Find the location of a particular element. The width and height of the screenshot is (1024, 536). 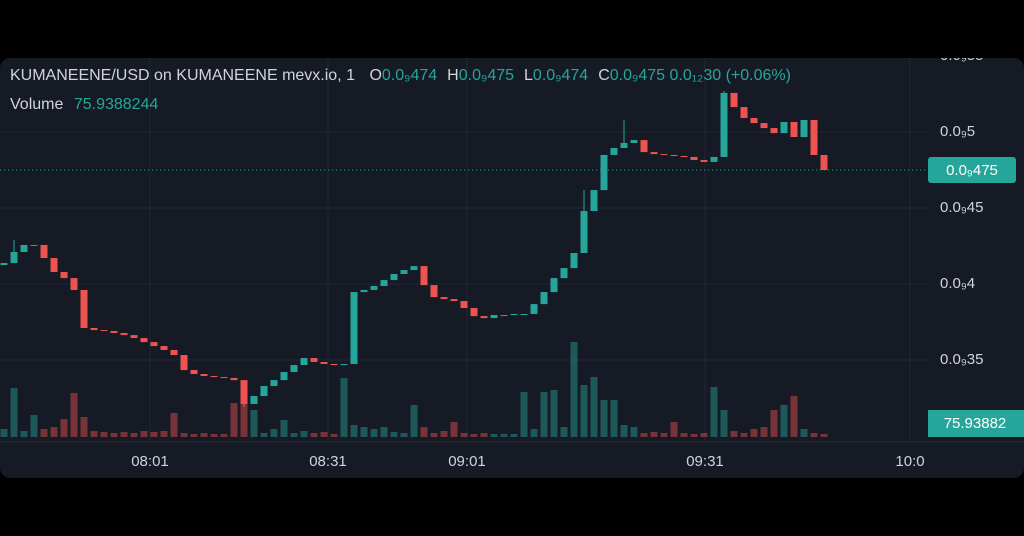

ohlc-value: 0.0₉474 is located at coordinates (560, 75).